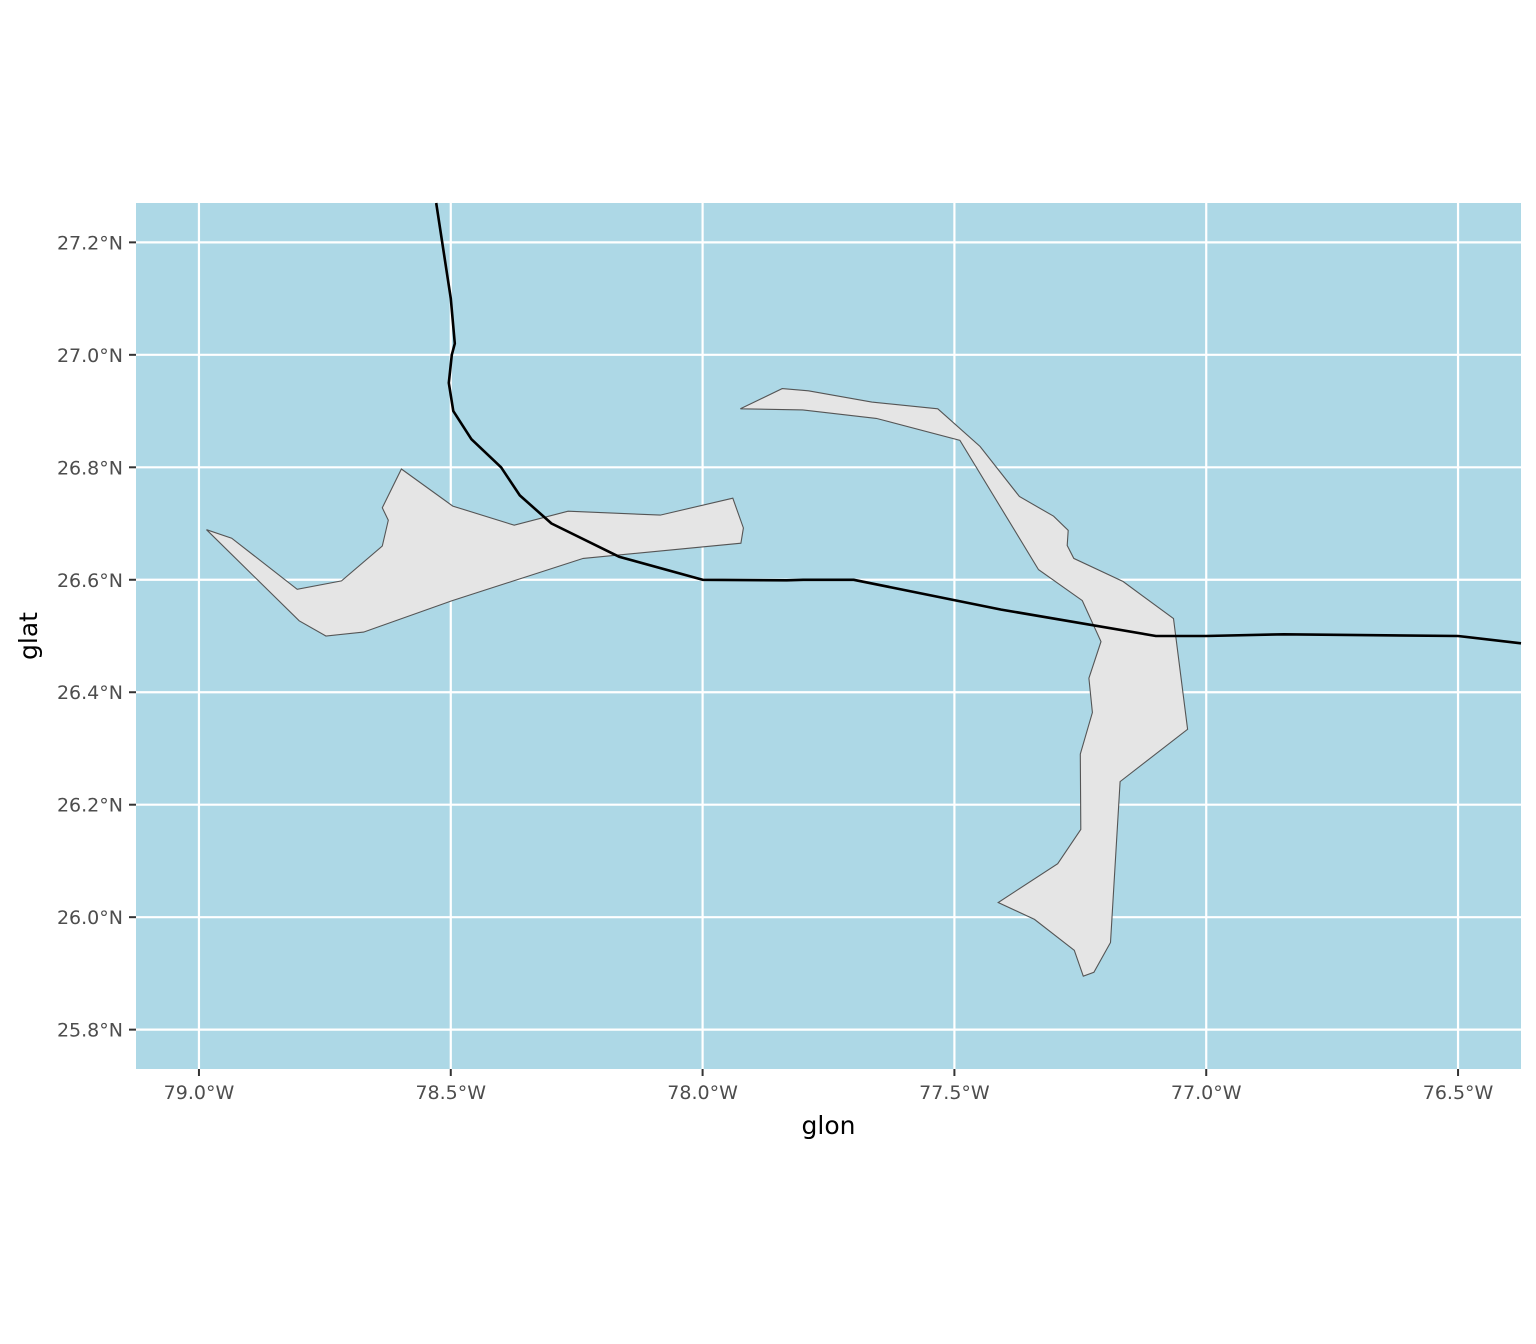 The image size is (1536, 1344). What do you see at coordinates (90, 918) in the screenshot?
I see `y-tick-label: 26.0°N` at bounding box center [90, 918].